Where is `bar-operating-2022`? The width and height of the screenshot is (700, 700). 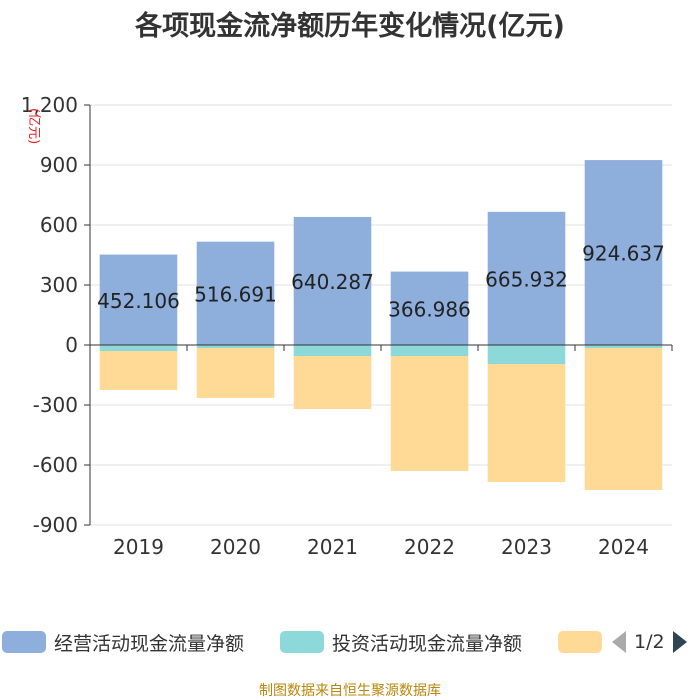 bar-operating-2022 is located at coordinates (429, 308).